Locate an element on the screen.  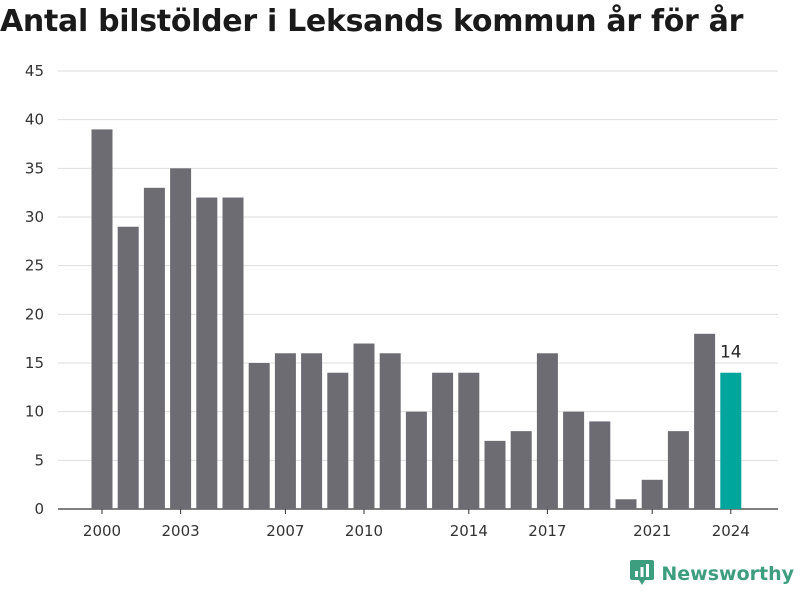
y-tick-label: 45 is located at coordinates (34, 71).